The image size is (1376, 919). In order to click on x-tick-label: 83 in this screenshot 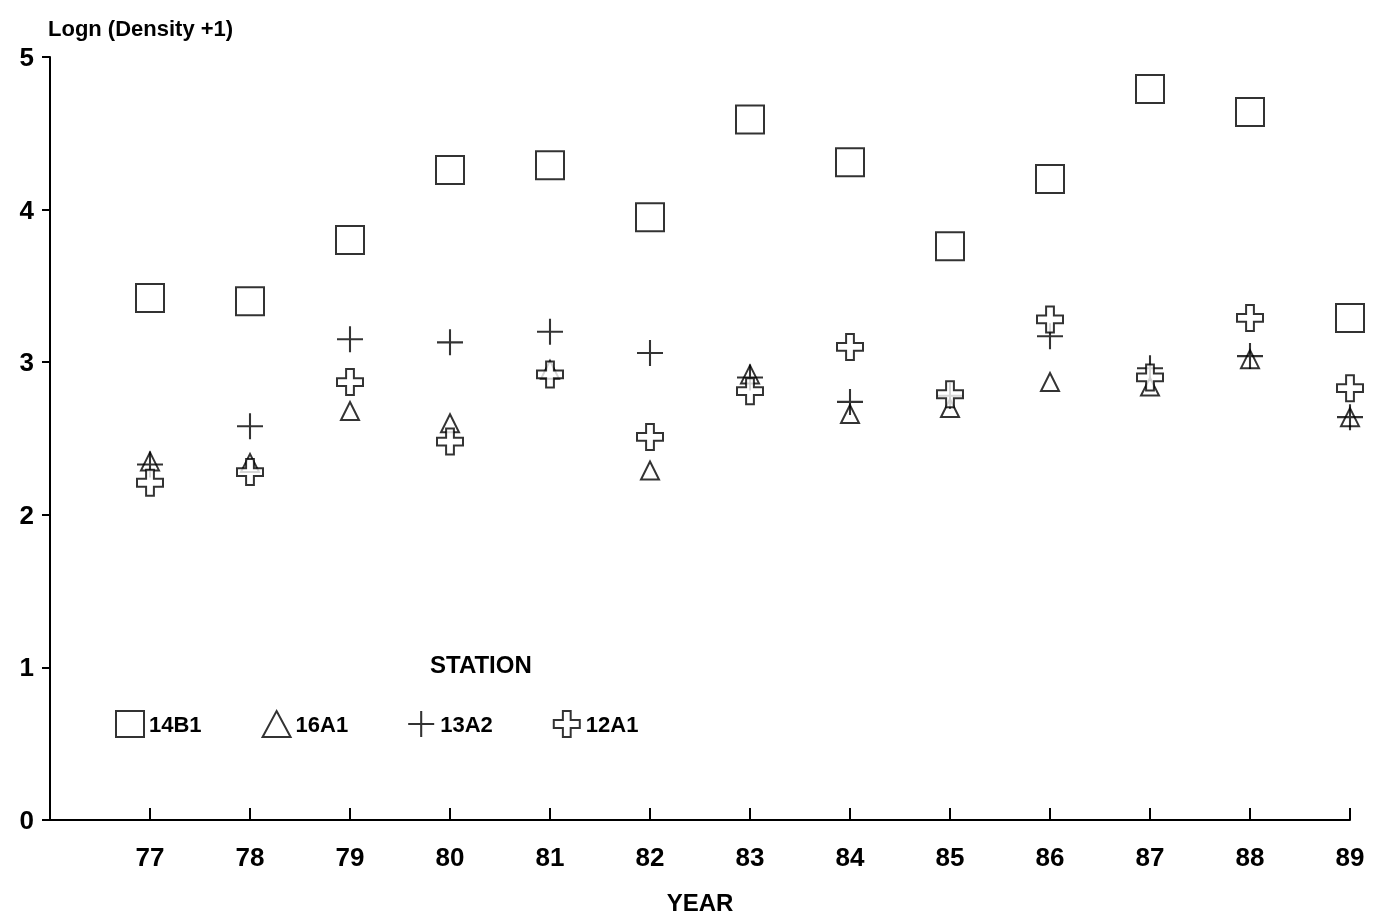, I will do `click(750, 857)`.